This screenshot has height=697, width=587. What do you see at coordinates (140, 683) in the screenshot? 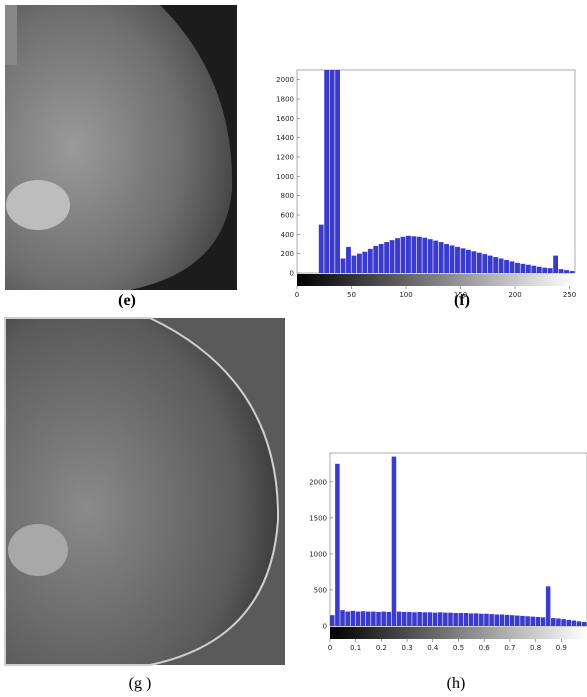
I see `caption: (g )` at bounding box center [140, 683].